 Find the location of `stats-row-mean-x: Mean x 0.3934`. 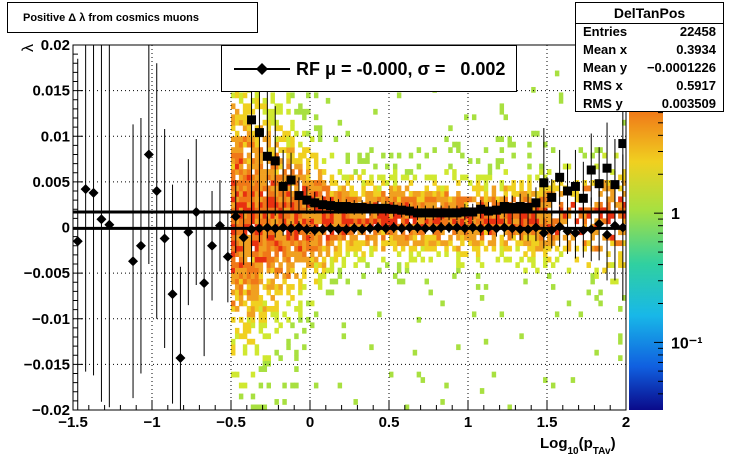

stats-row-mean-x: Mean x 0.3934 is located at coordinates (649, 50).